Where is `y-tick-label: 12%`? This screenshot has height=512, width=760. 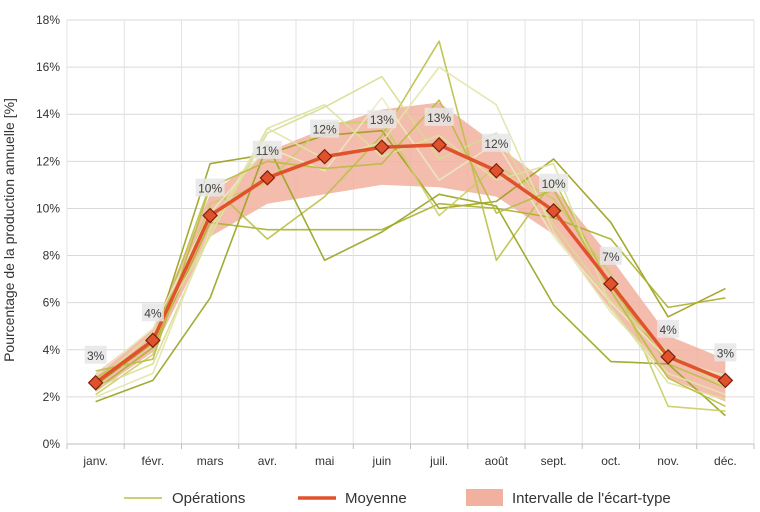
y-tick-label: 12% is located at coordinates (48, 161).